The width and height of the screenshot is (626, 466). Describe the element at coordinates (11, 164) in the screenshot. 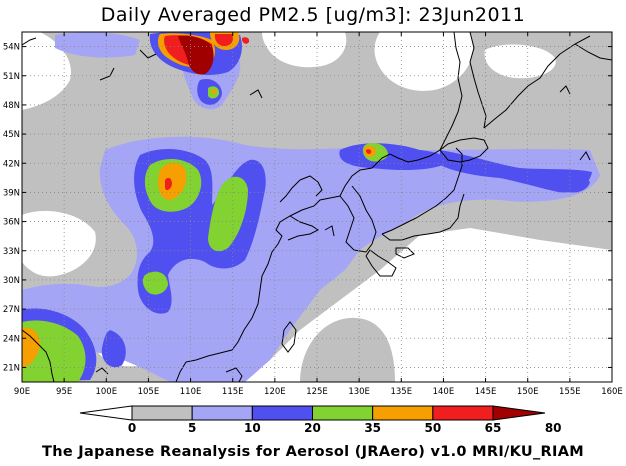

I see `lat-tick-label: 42N` at that location.